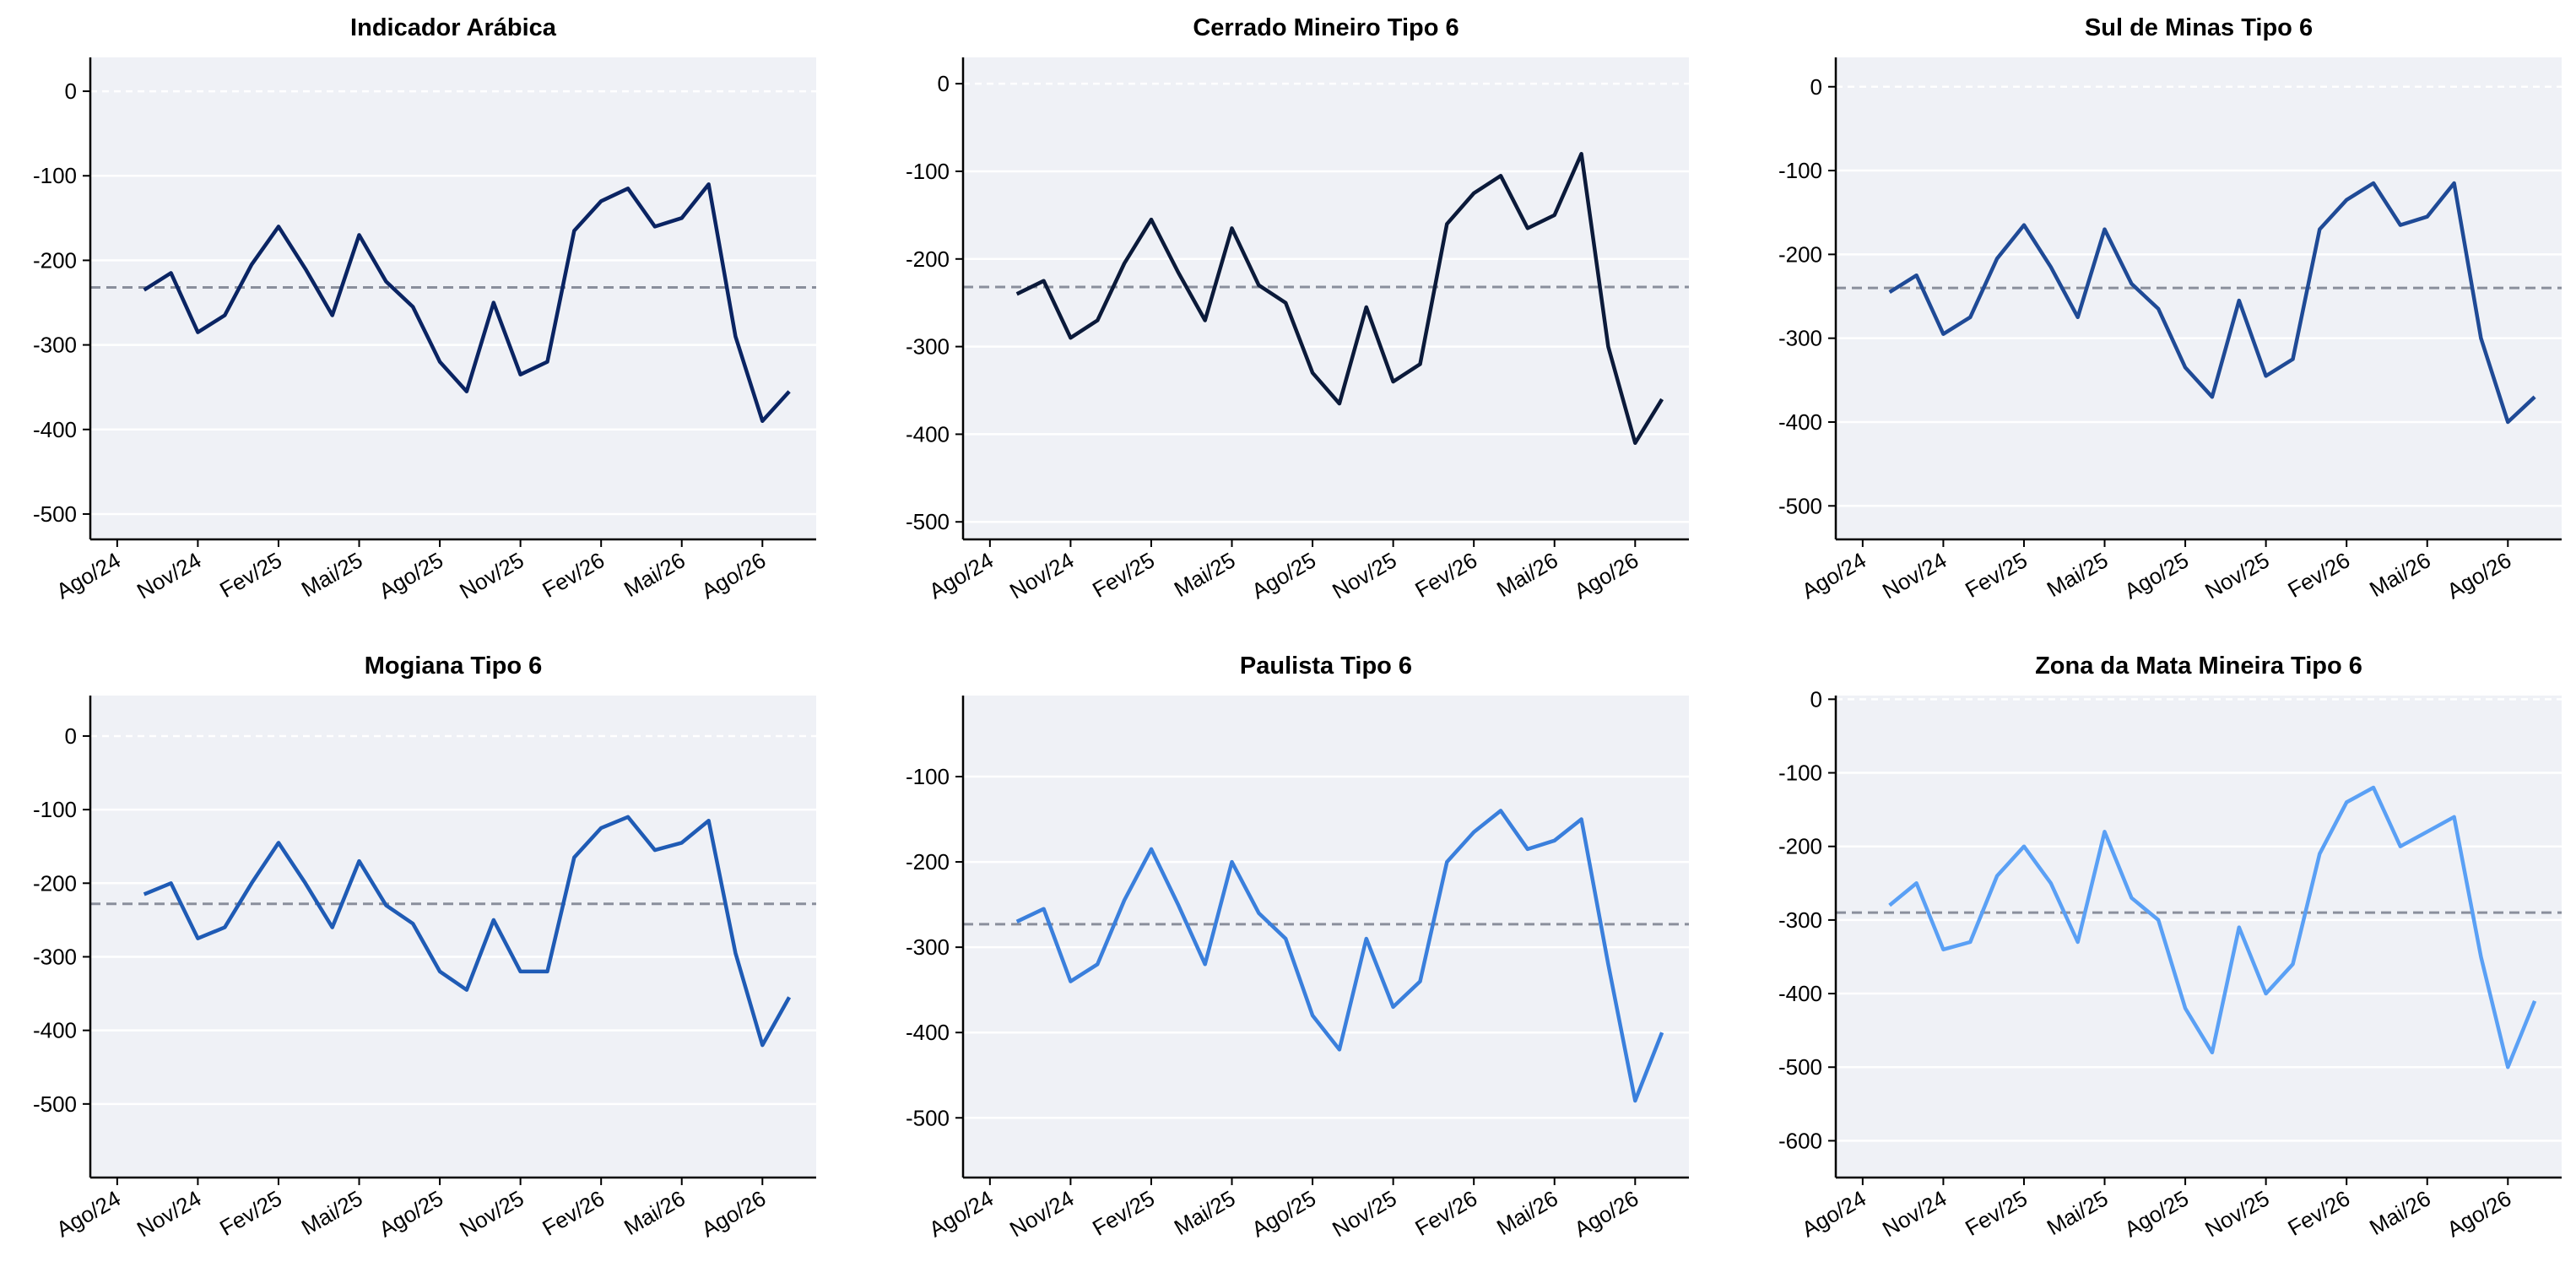  Describe the element at coordinates (1326, 666) in the screenshot. I see `chart-title: Paulista Tipo 6` at that location.